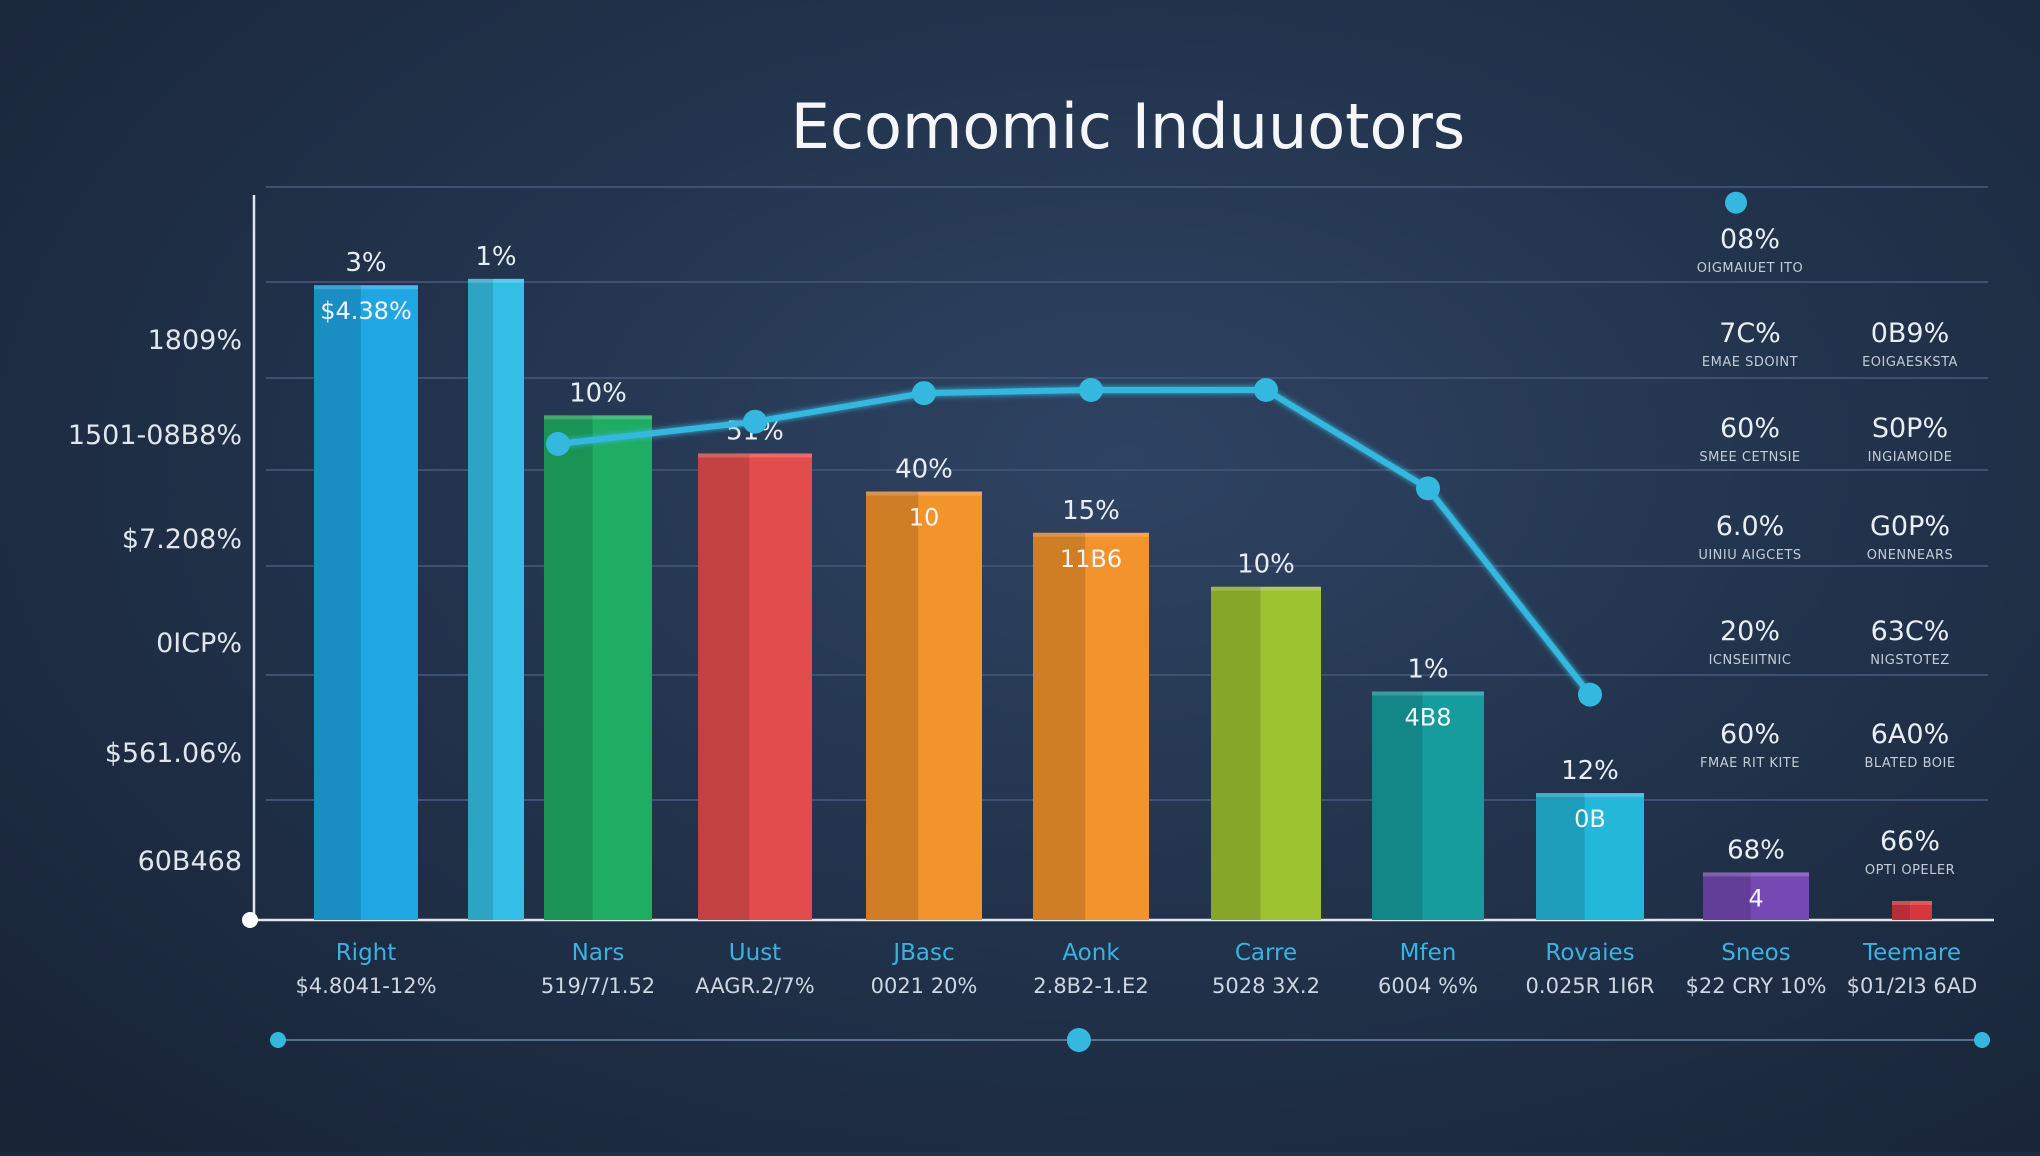 Image resolution: width=2040 pixels, height=1156 pixels. I want to click on y-tick-label: $7.208%, so click(182, 539).